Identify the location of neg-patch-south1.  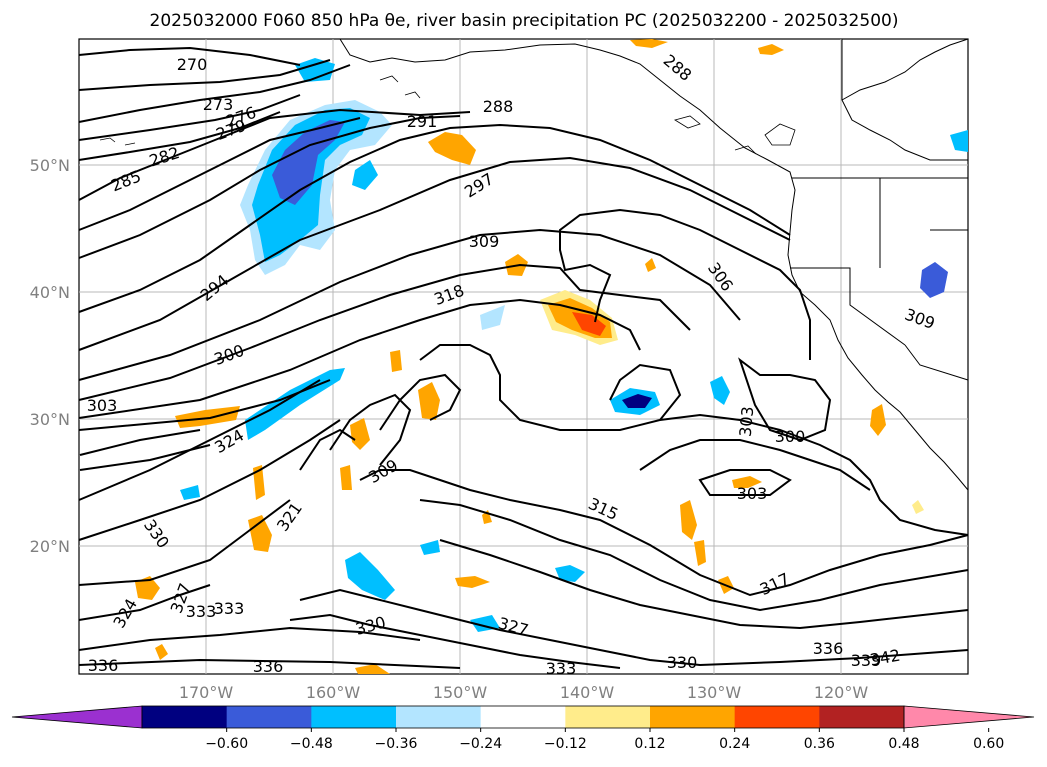
(370, 576).